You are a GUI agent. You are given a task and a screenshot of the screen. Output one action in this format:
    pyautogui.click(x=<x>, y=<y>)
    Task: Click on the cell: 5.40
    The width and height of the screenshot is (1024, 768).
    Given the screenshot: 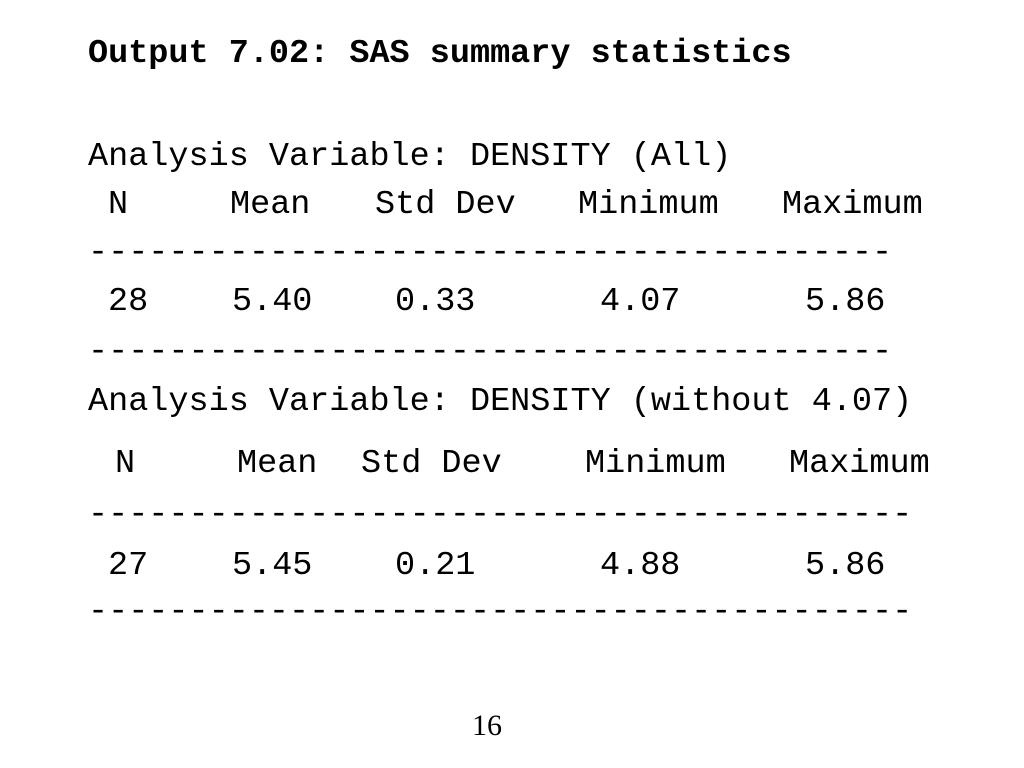 What is the action you would take?
    pyautogui.click(x=272, y=302)
    